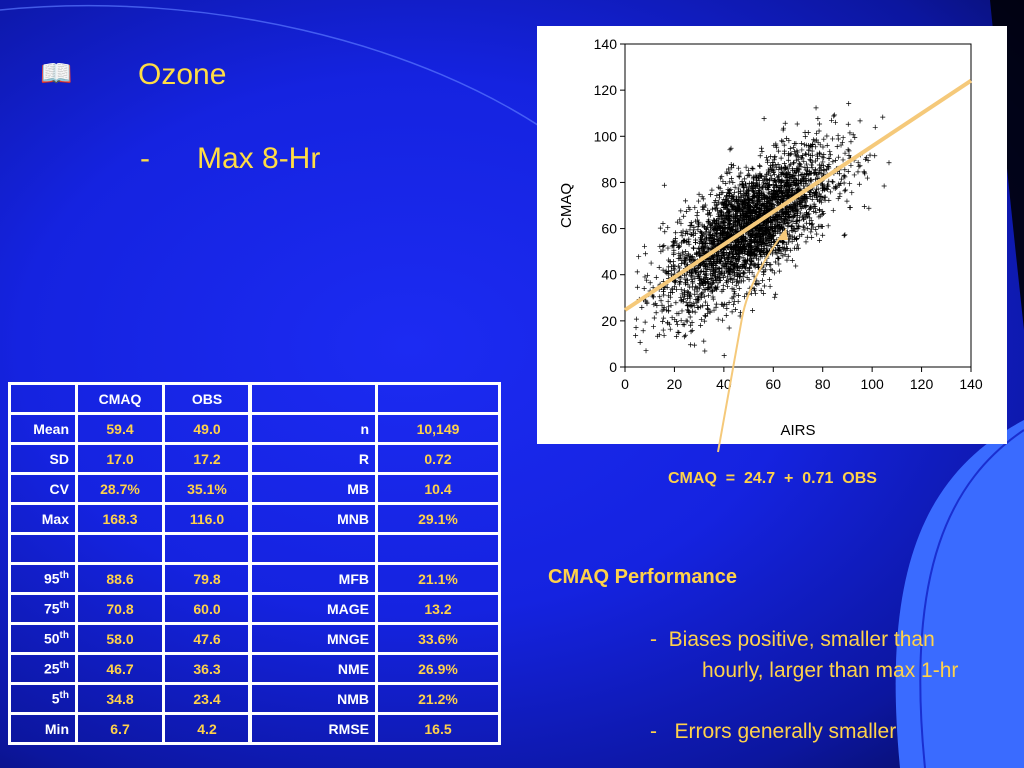  I want to click on metric-value: 16.5, so click(438, 728).